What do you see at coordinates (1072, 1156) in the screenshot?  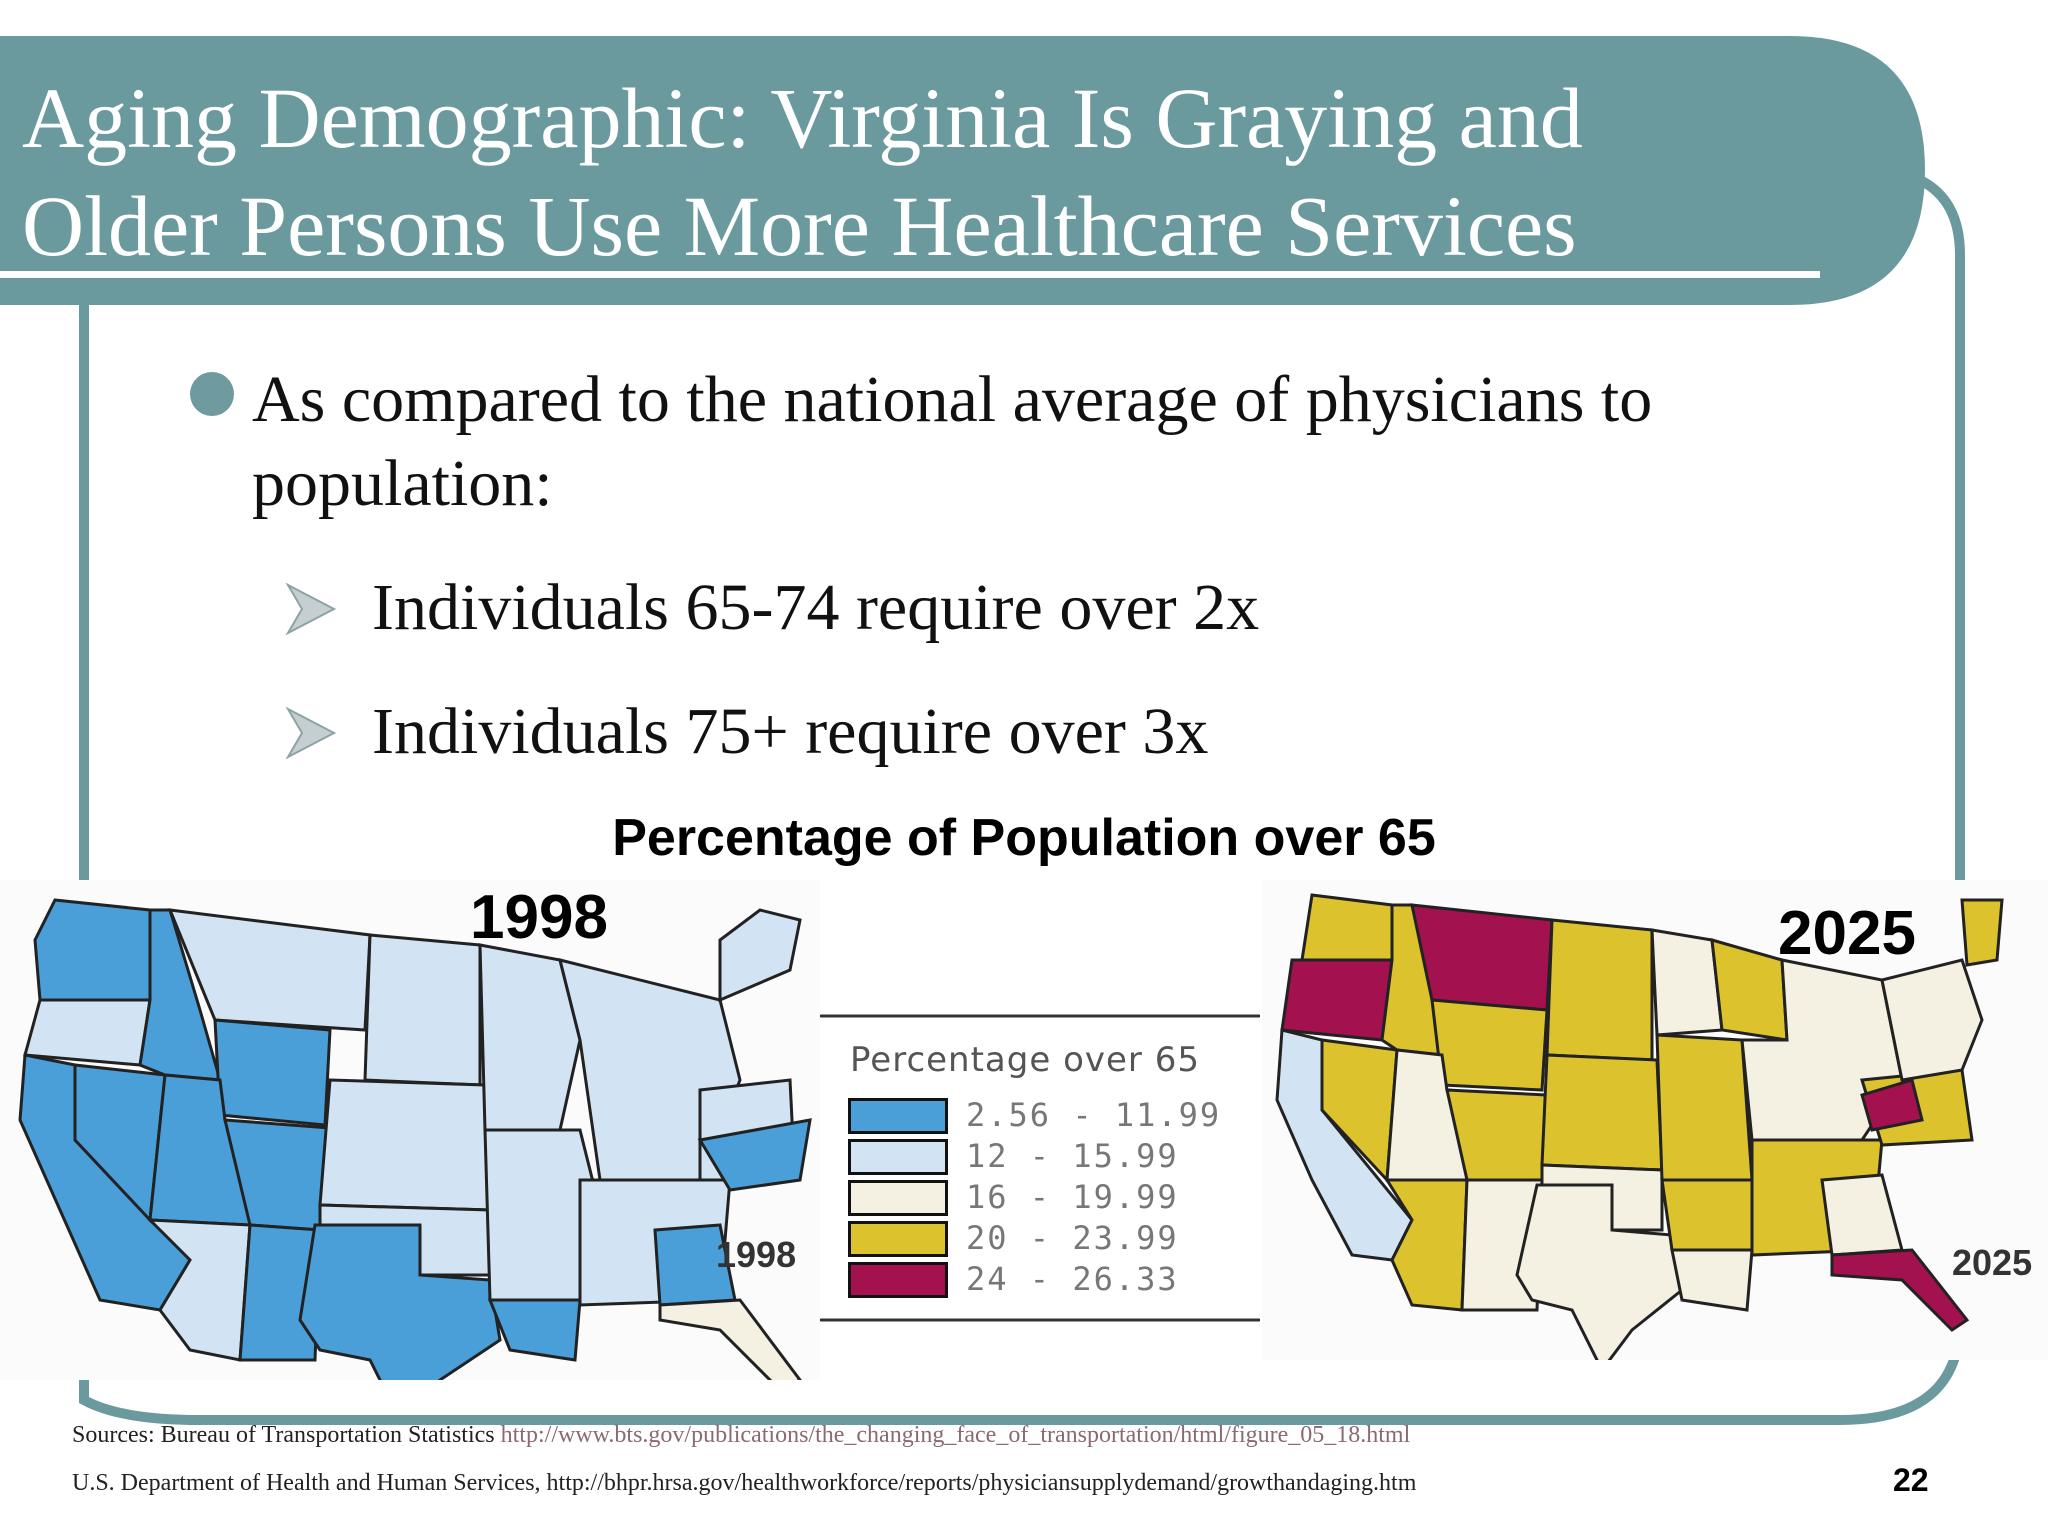 I see `legend-label: 12 - 15.99` at bounding box center [1072, 1156].